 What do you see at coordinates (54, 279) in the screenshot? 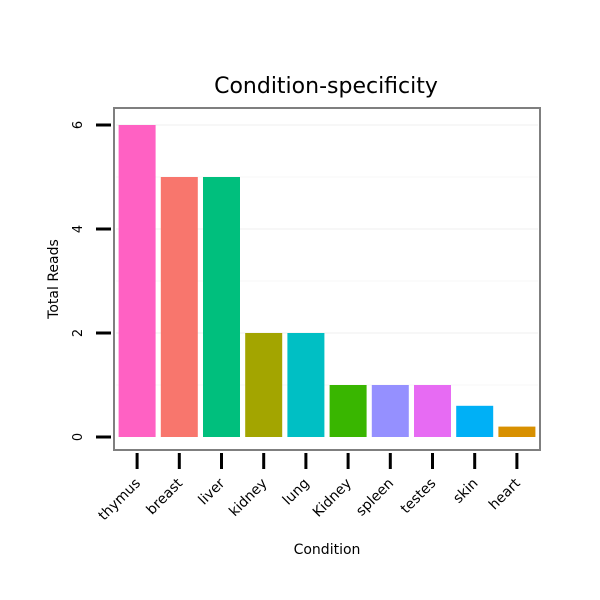
I see `y-axis-label: Total Reads` at bounding box center [54, 279].